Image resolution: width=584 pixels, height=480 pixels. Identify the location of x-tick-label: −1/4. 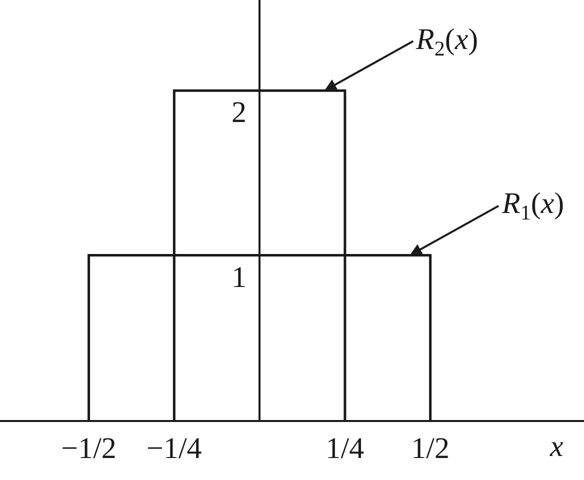
(174, 448).